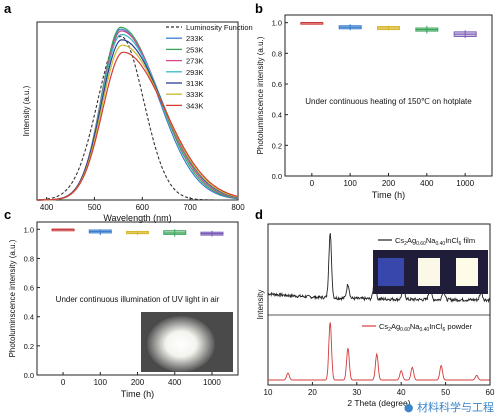 This screenshot has height=419, width=500. Describe the element at coordinates (490, 392) in the screenshot. I see `x-tick-label: 60` at that location.